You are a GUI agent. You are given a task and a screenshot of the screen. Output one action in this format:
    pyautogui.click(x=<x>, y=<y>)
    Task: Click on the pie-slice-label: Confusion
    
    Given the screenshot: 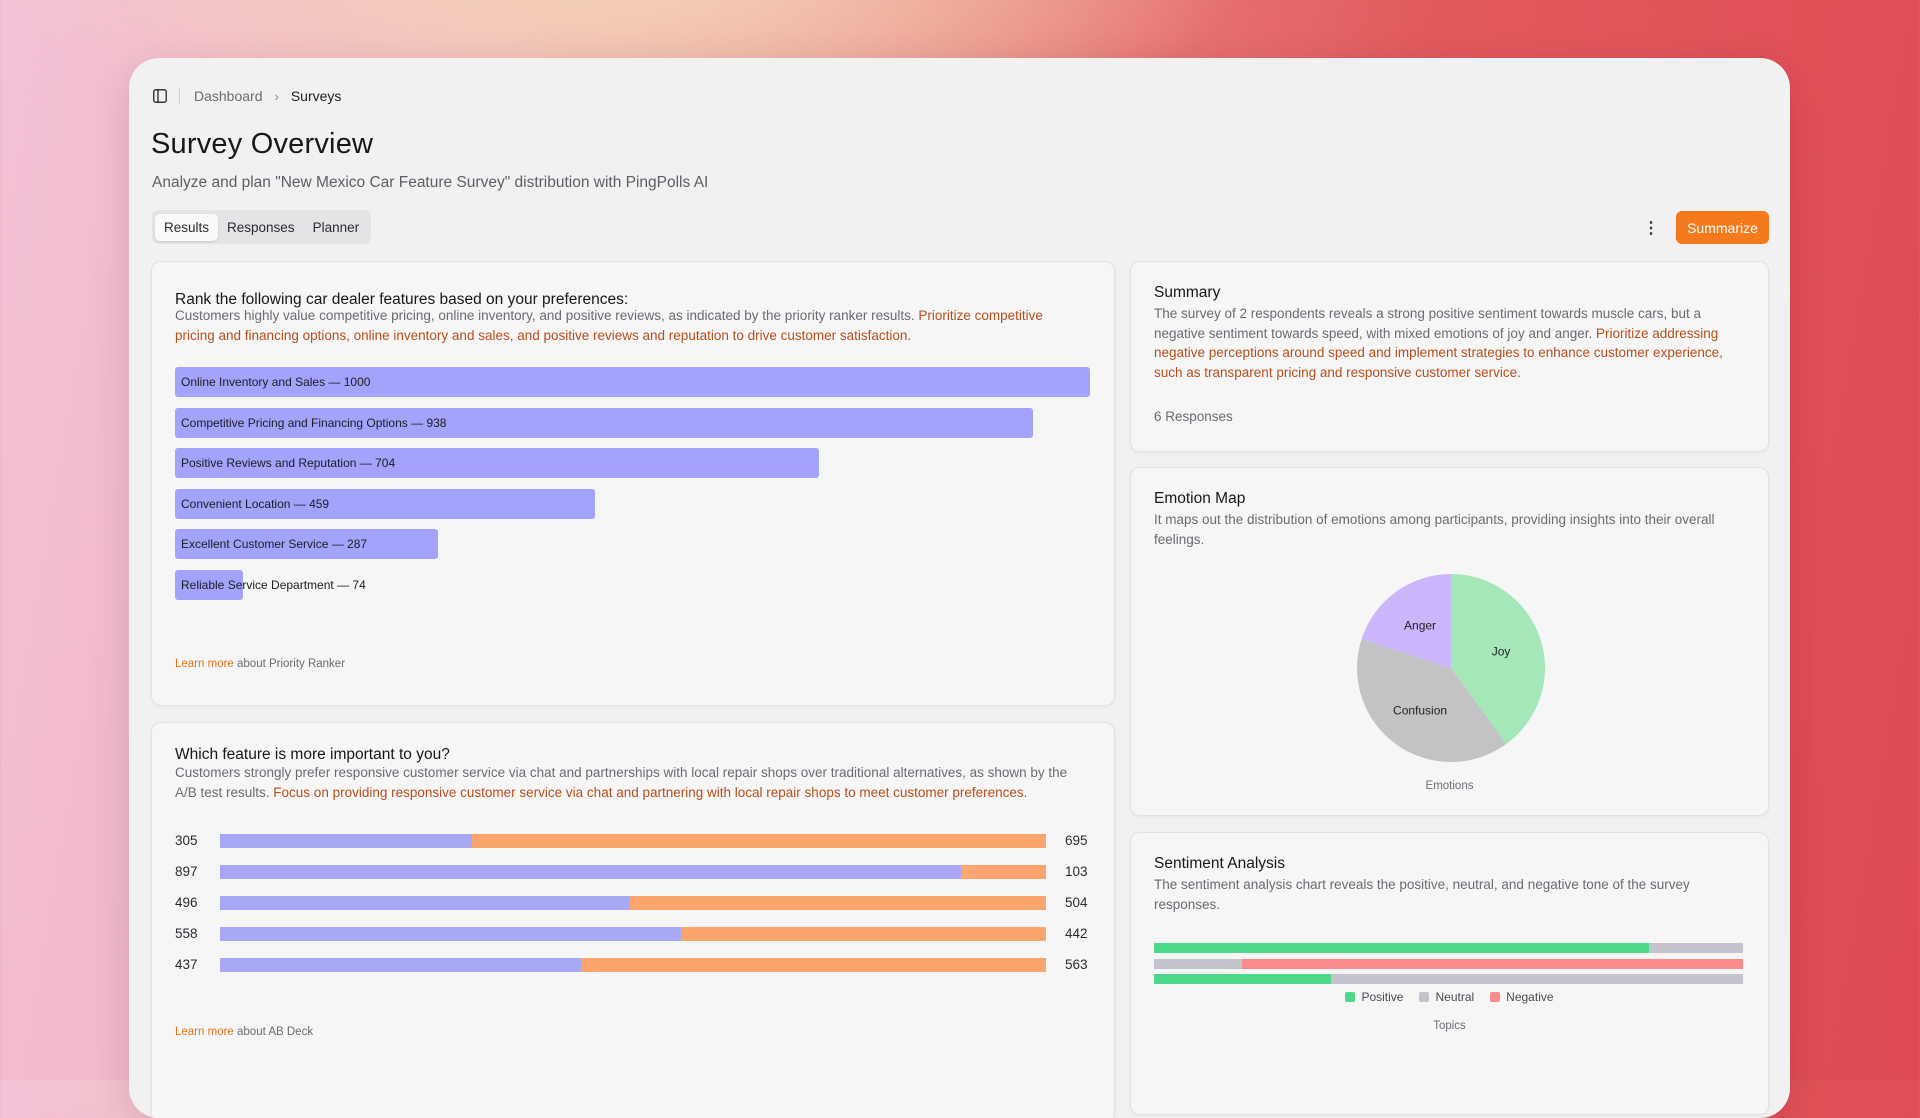 What is the action you would take?
    pyautogui.click(x=1420, y=711)
    